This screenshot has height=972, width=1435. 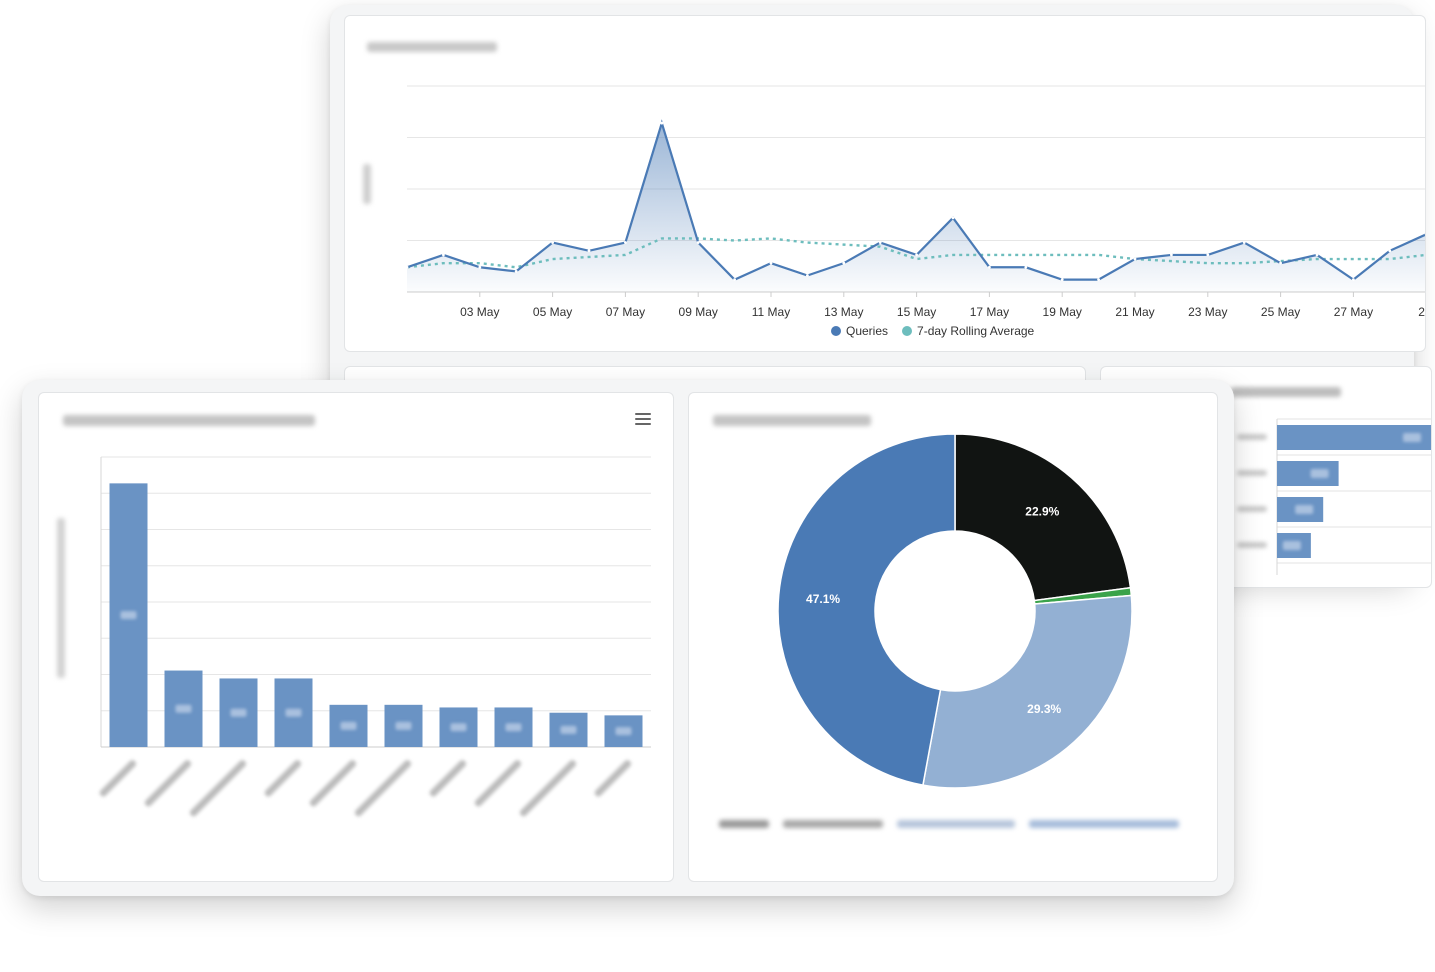 I want to click on x-tick-label-cut: 29, so click(x=1421, y=312).